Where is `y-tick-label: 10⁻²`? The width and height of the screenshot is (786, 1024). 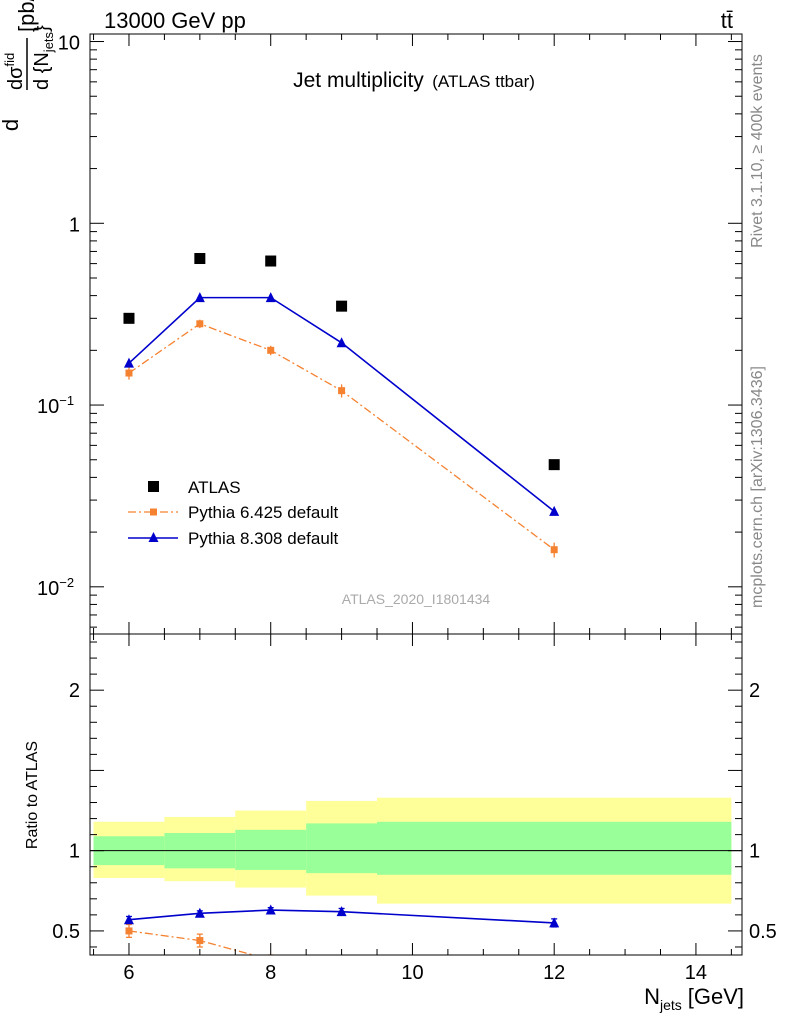
y-tick-label: 10⁻² is located at coordinates (55, 587).